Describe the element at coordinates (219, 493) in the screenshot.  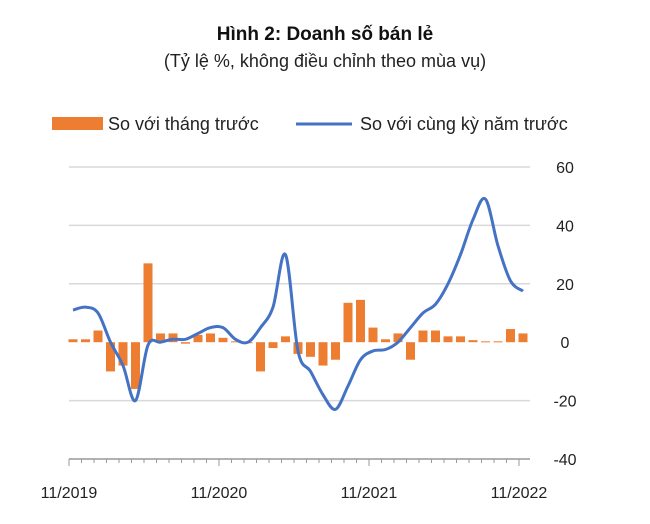
I see `x-tick-label: 11/2020` at that location.